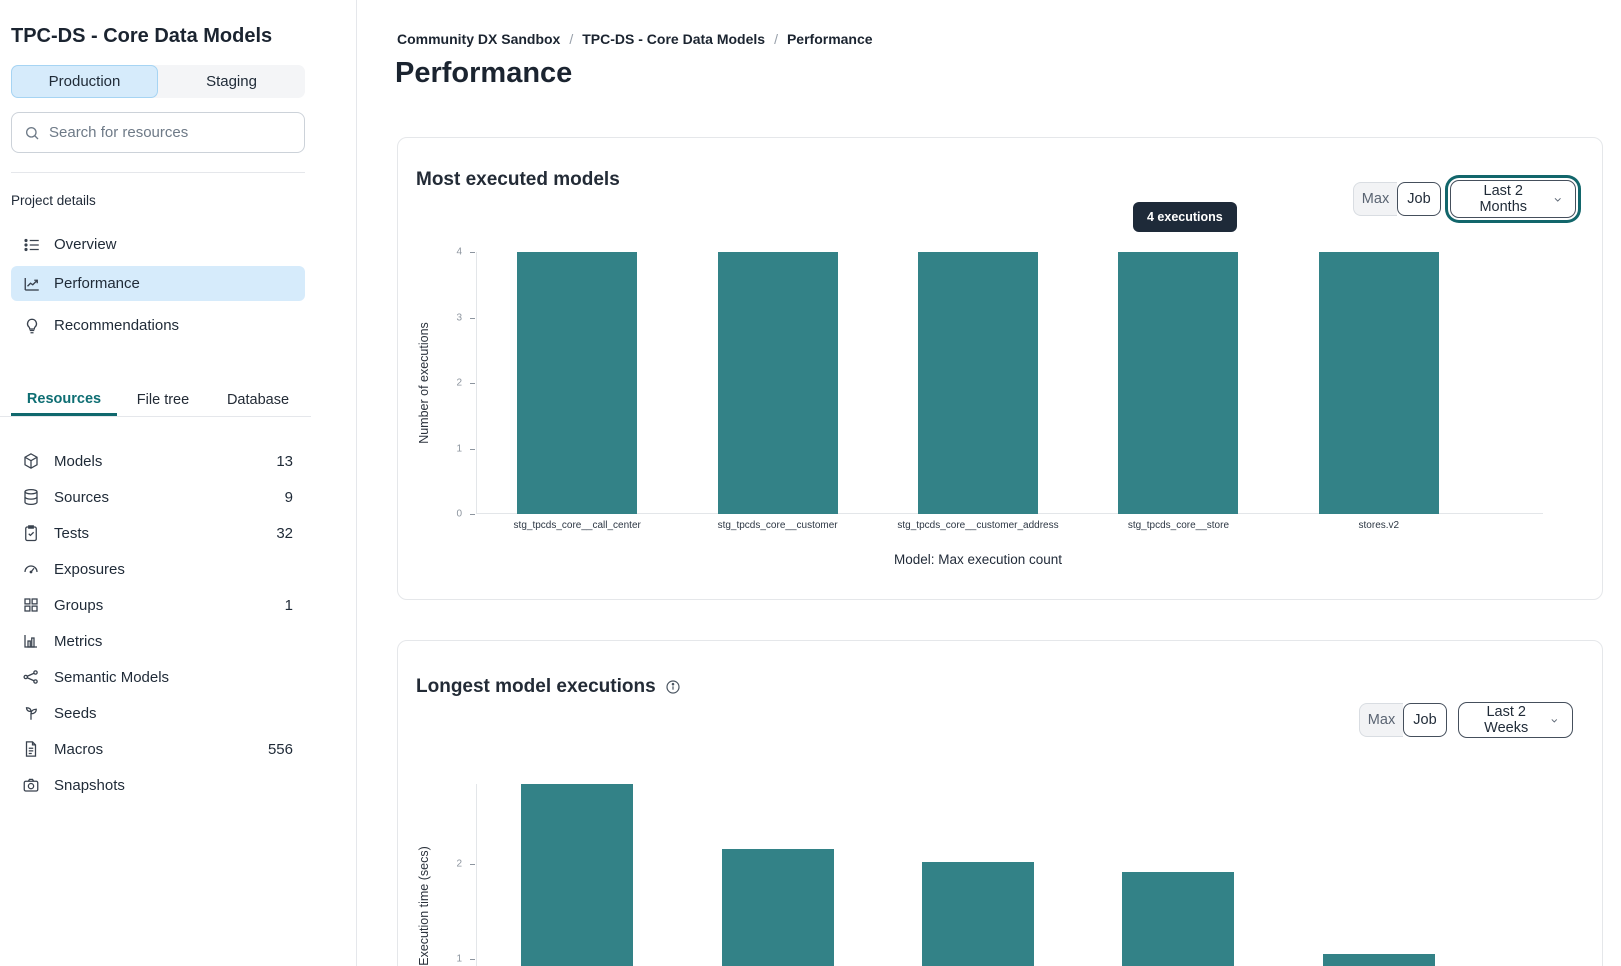  Describe the element at coordinates (158, 785) in the screenshot. I see `list-item-snapshots: Snapshots` at that location.